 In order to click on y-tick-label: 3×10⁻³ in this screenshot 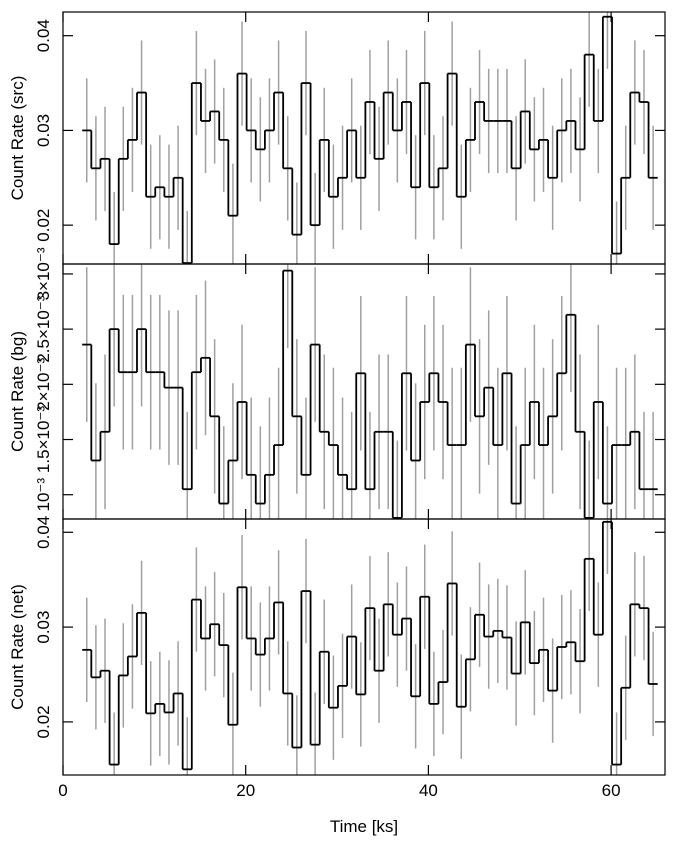, I will do `click(43, 273)`.